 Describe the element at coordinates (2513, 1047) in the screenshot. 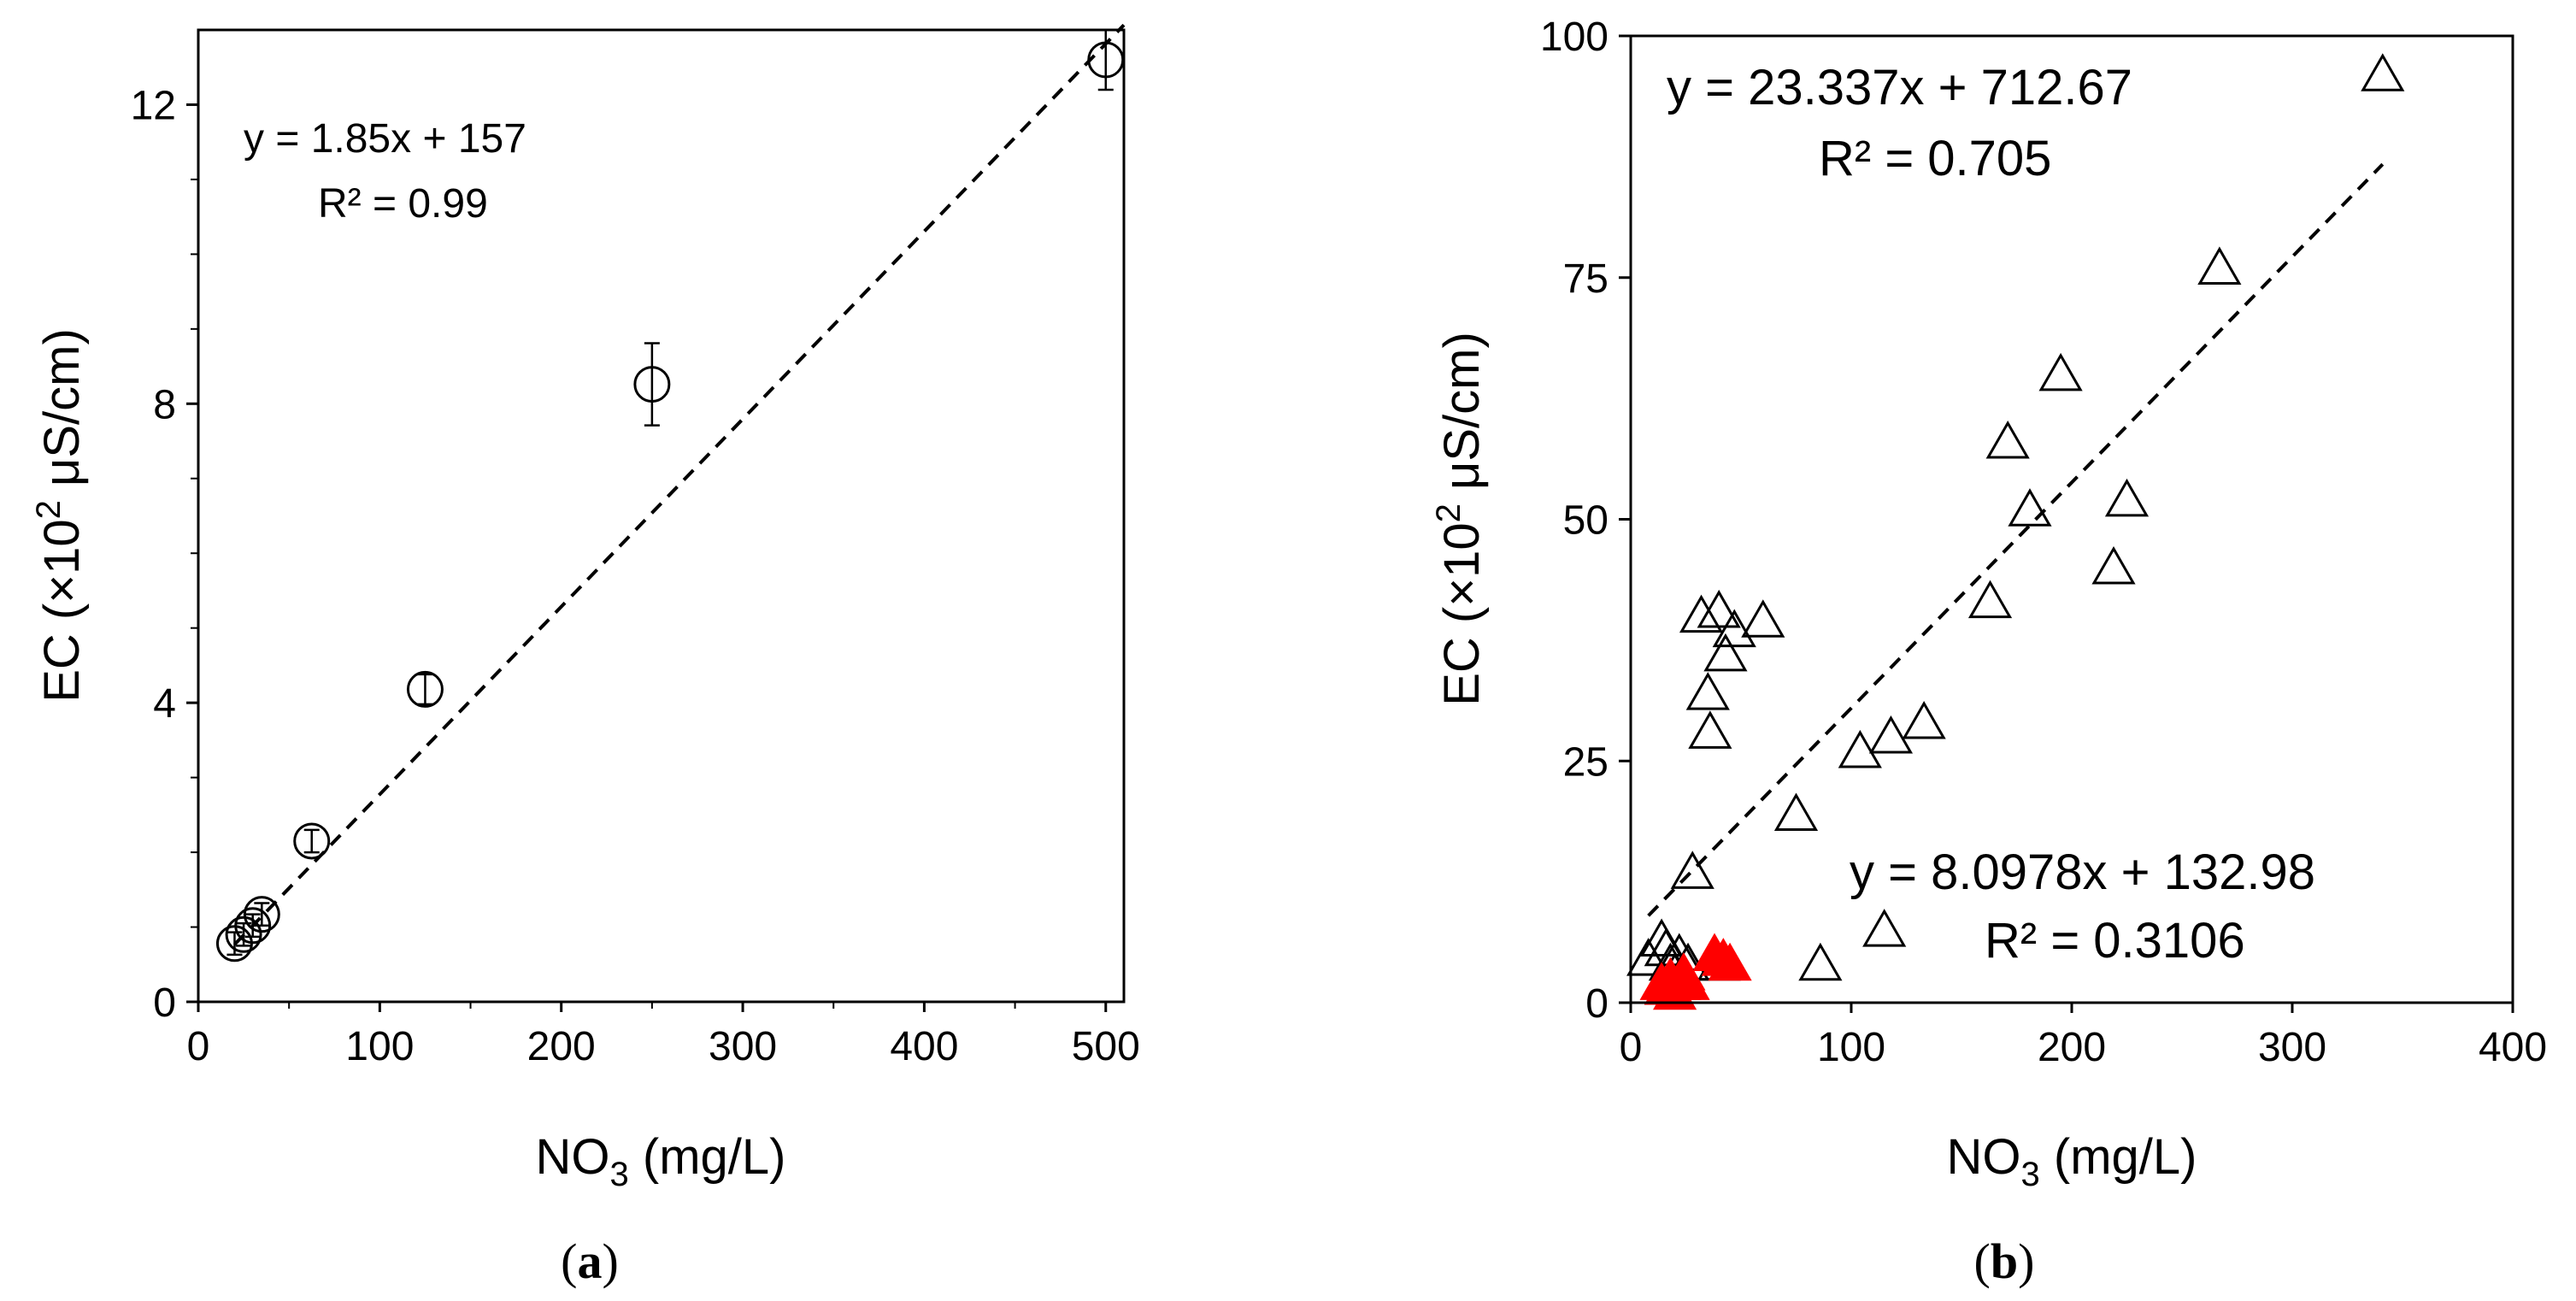

I see `panel-b-x-tick-label: 400` at that location.